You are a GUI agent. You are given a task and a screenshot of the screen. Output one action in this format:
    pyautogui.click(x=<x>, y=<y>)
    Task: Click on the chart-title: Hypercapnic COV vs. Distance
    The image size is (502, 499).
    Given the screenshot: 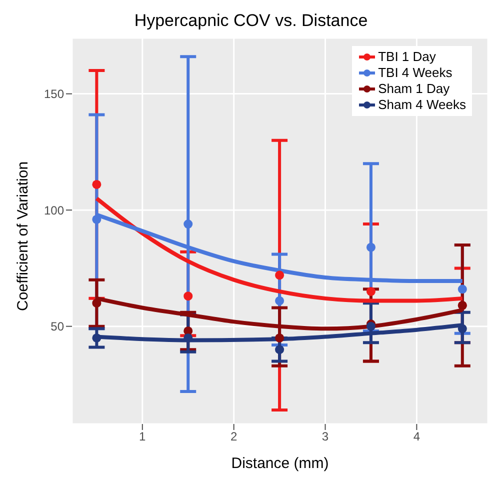 What is the action you would take?
    pyautogui.click(x=251, y=21)
    